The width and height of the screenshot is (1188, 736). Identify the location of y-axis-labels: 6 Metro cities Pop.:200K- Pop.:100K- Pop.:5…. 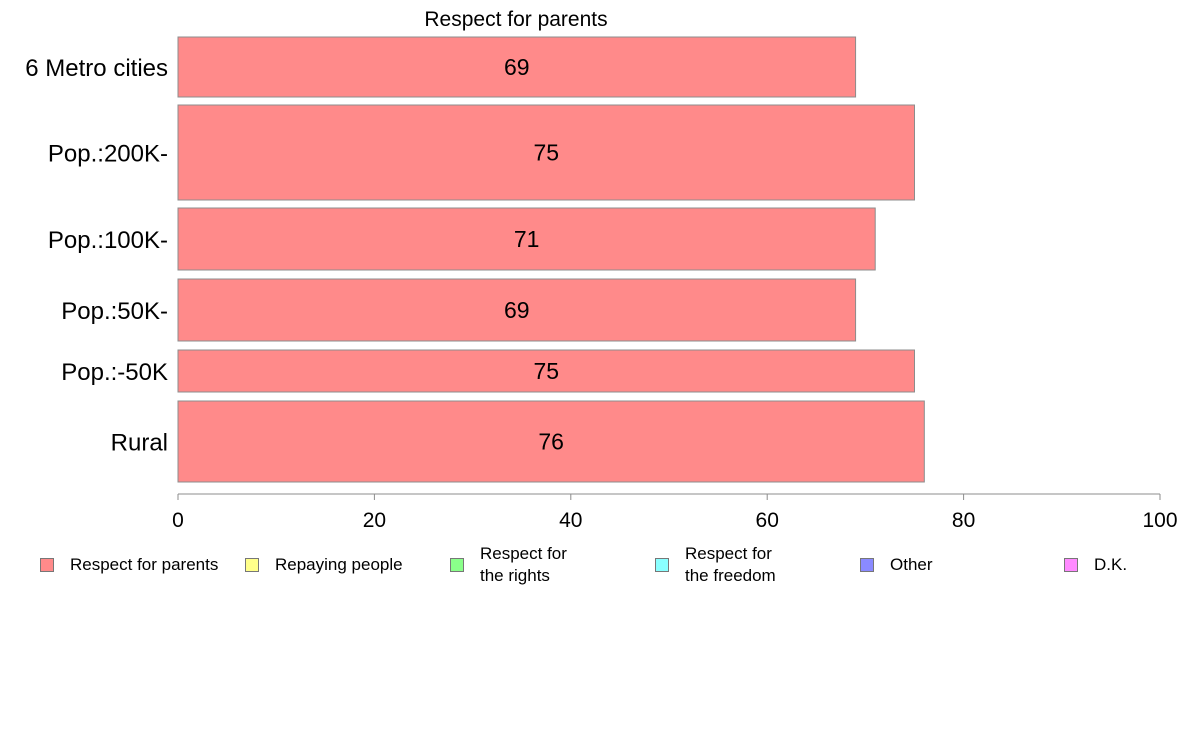
(96, 256).